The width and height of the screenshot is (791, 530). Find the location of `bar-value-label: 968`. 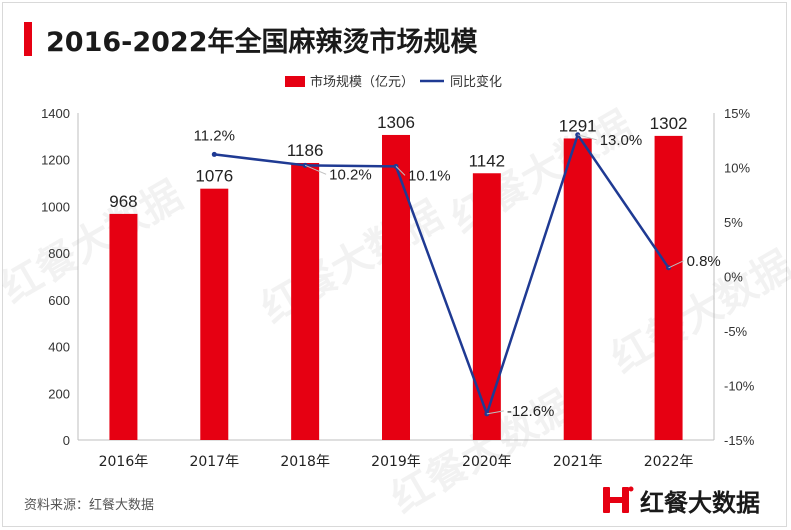

bar-value-label: 968 is located at coordinates (123, 201).